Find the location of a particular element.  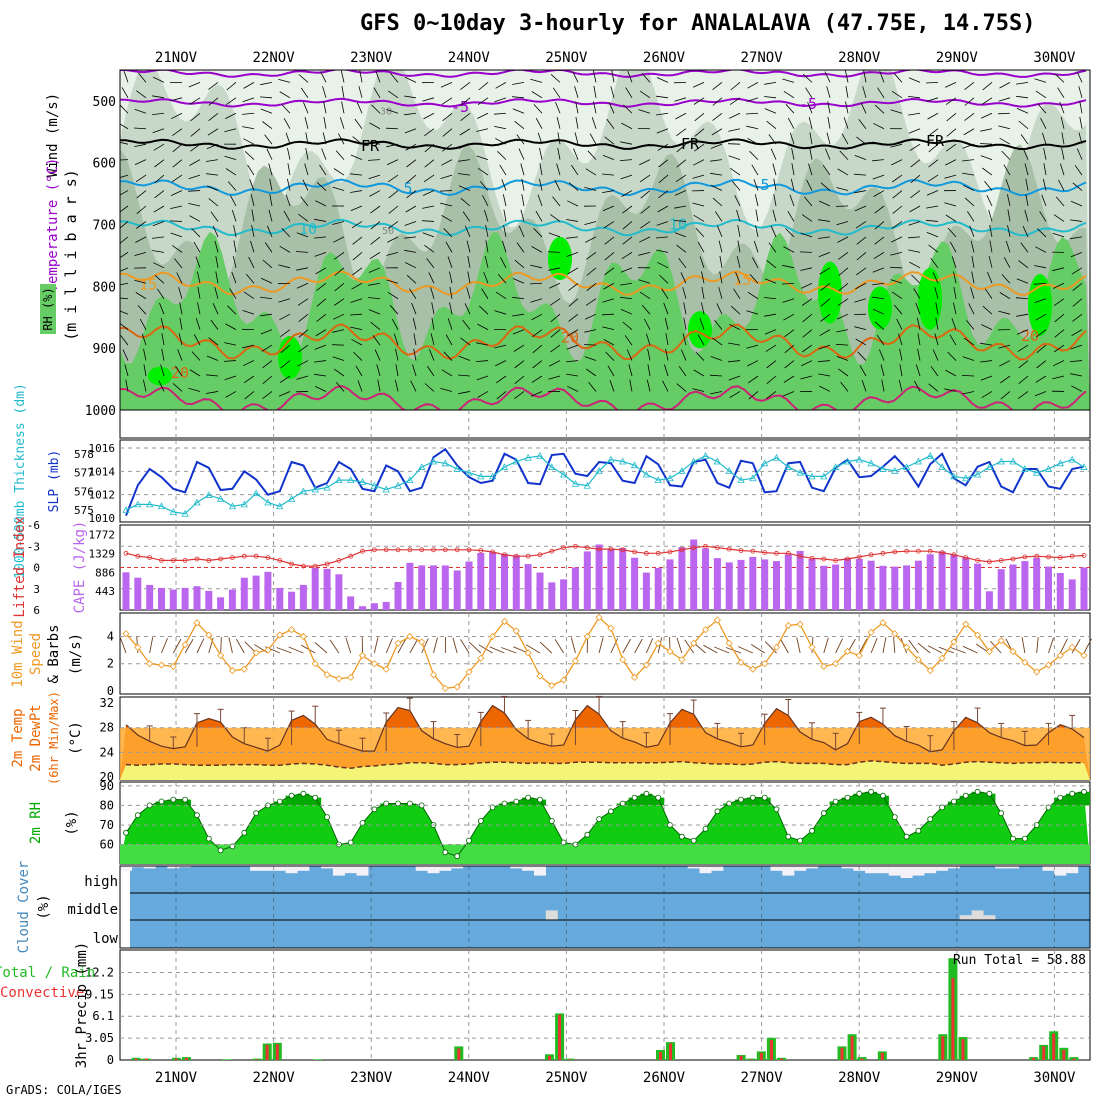

cloud-level-low: low is located at coordinates (106, 939).